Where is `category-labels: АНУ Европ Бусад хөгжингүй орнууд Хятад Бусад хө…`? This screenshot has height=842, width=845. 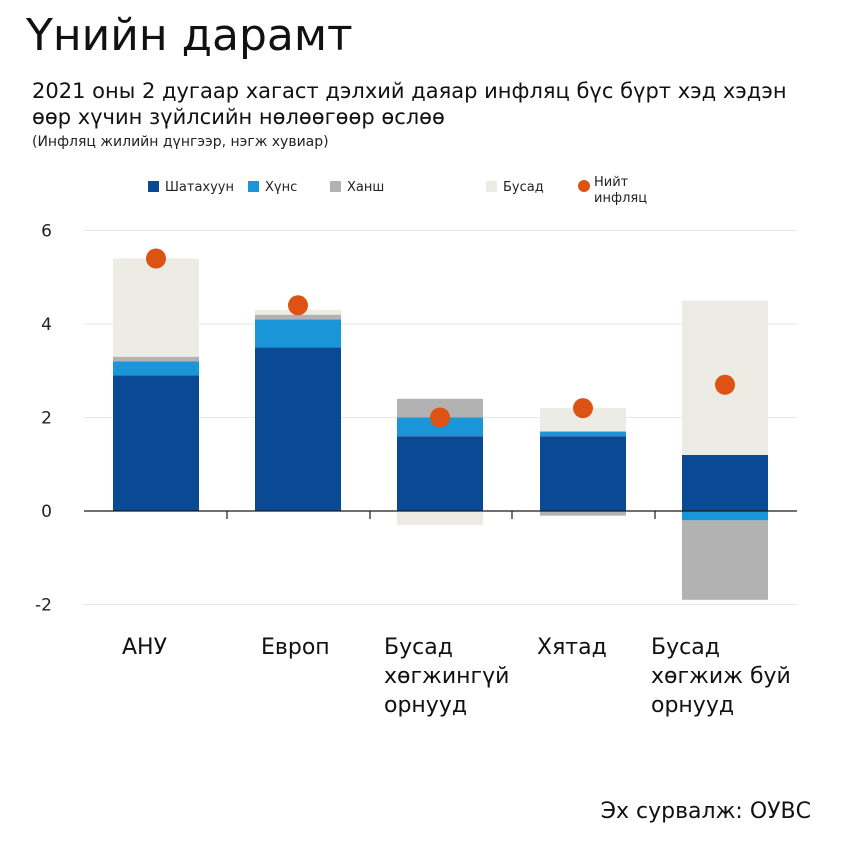
category-labels: АНУ Европ Бусад хөгжингүй орнууд Хятад Бусад хө… is located at coordinates (456, 676).